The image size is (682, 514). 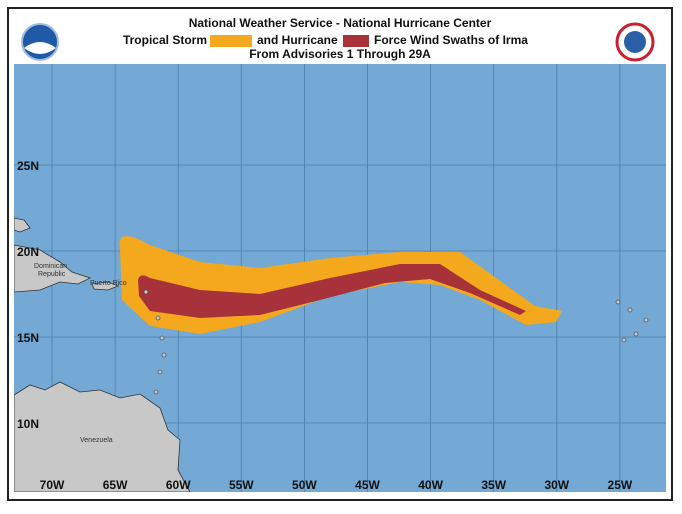 I want to click on place-label: Puerto Rico, so click(x=108, y=283).